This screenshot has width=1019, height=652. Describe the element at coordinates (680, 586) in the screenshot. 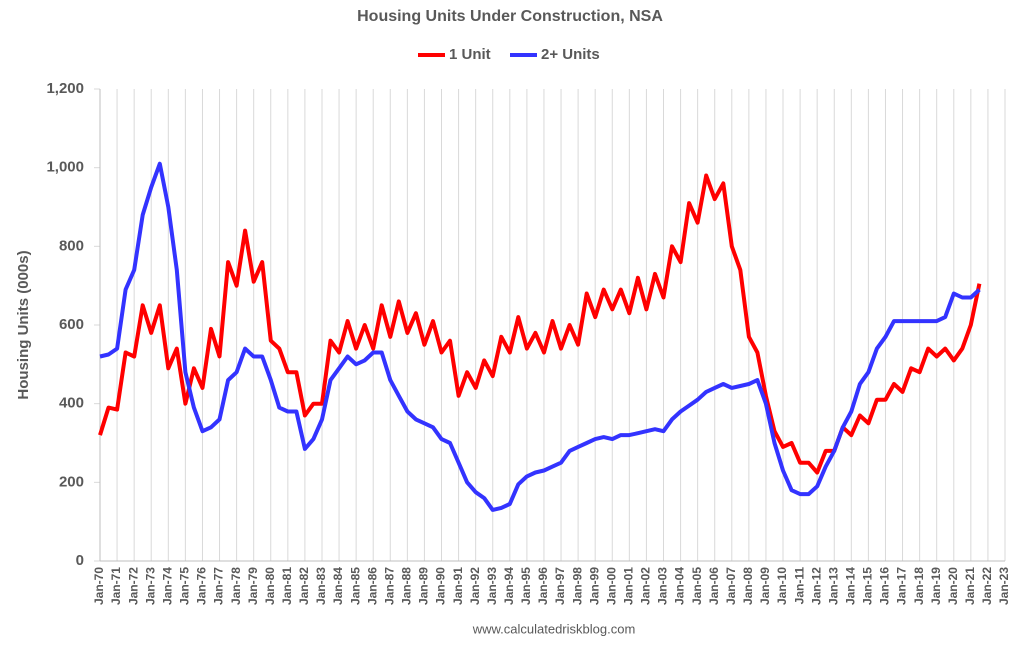

I see `x-tick-label: Jan-04` at that location.